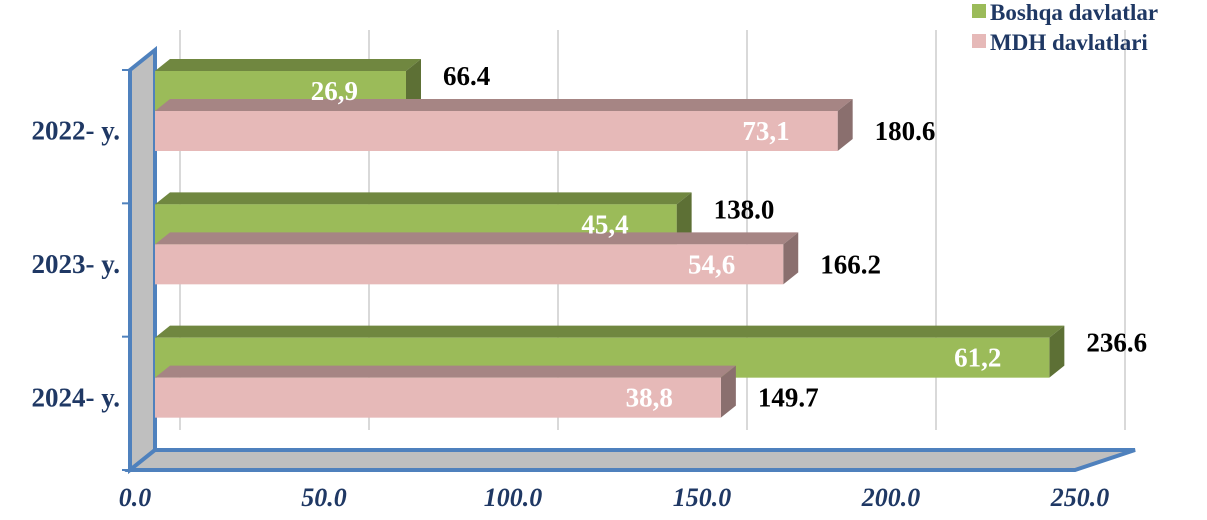  Describe the element at coordinates (905, 131) in the screenshot. I see `value-label: 180.6` at that location.